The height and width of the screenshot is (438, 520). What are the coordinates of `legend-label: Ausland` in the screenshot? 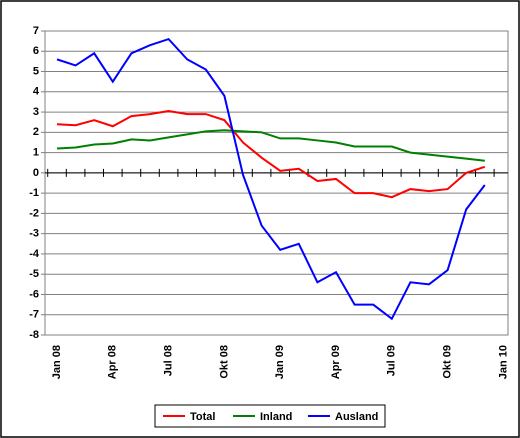 It's located at (356, 417).